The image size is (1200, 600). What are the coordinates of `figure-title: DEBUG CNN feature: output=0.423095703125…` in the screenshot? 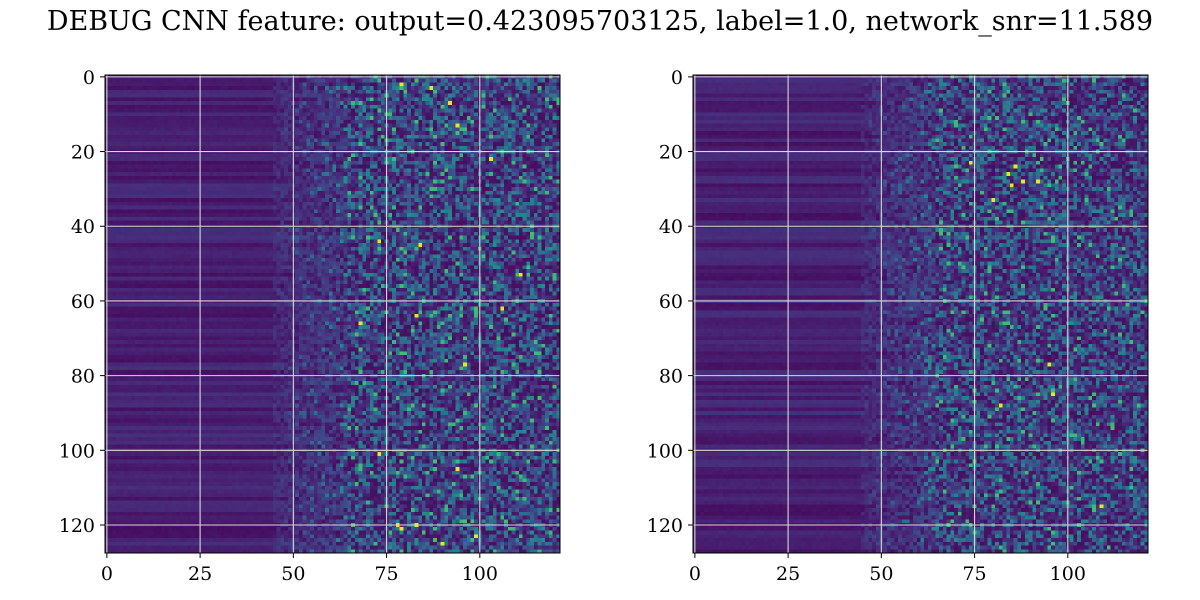 It's located at (600, 21).